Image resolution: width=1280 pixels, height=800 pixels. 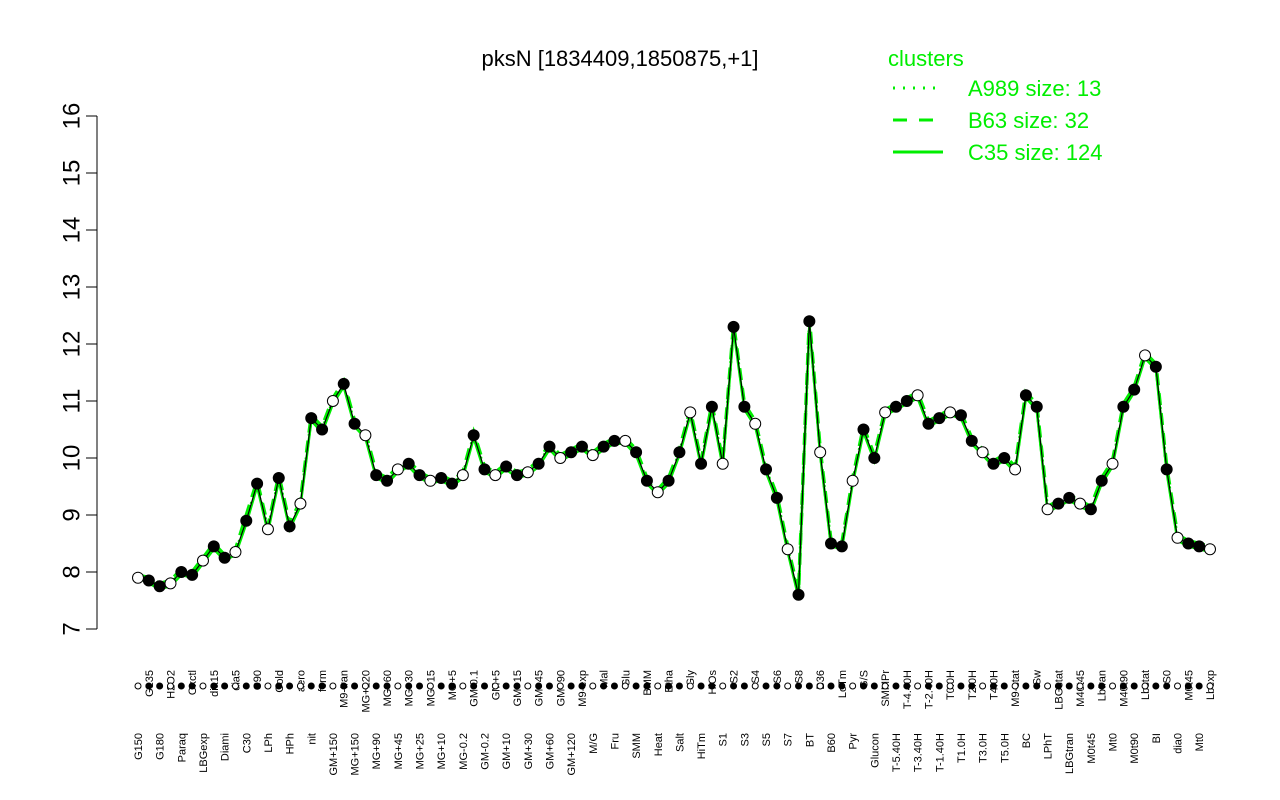 What do you see at coordinates (507, 751) in the screenshot?
I see `x-tick-label: GM+10` at bounding box center [507, 751].